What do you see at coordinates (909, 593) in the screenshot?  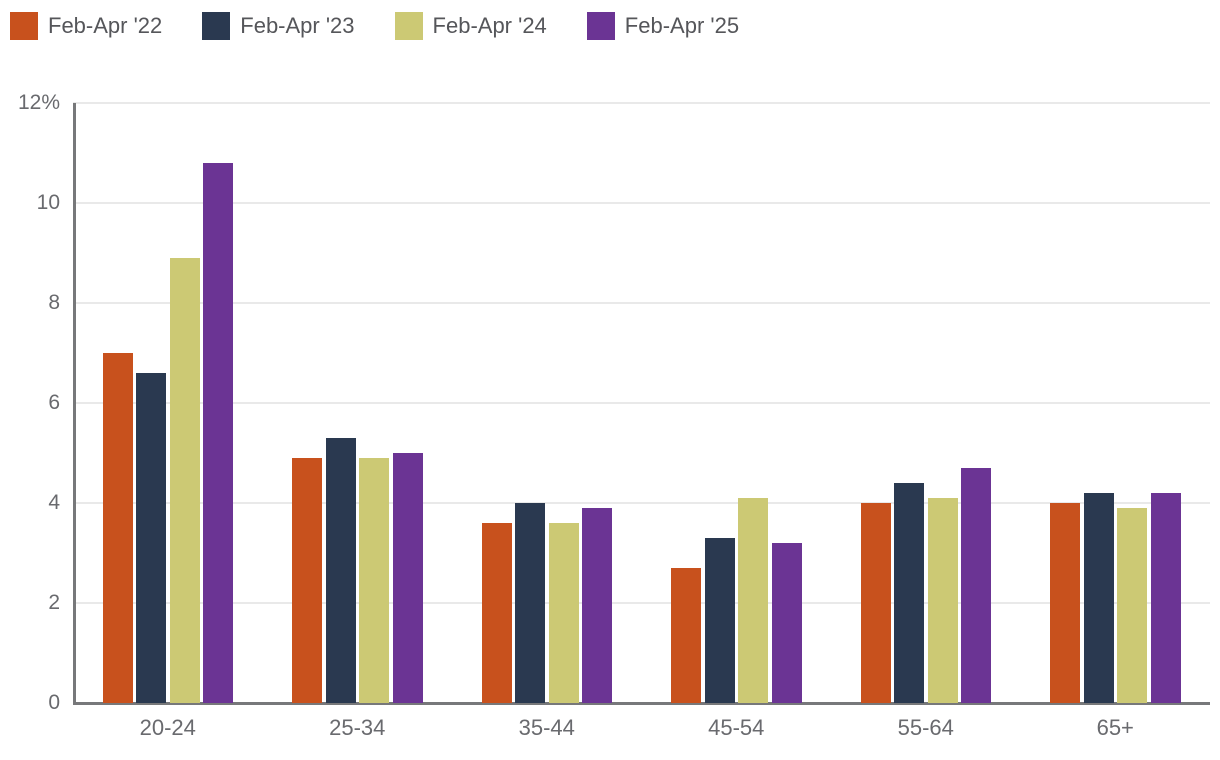 I see `bar-55-64-Feb-Apr '23` at bounding box center [909, 593].